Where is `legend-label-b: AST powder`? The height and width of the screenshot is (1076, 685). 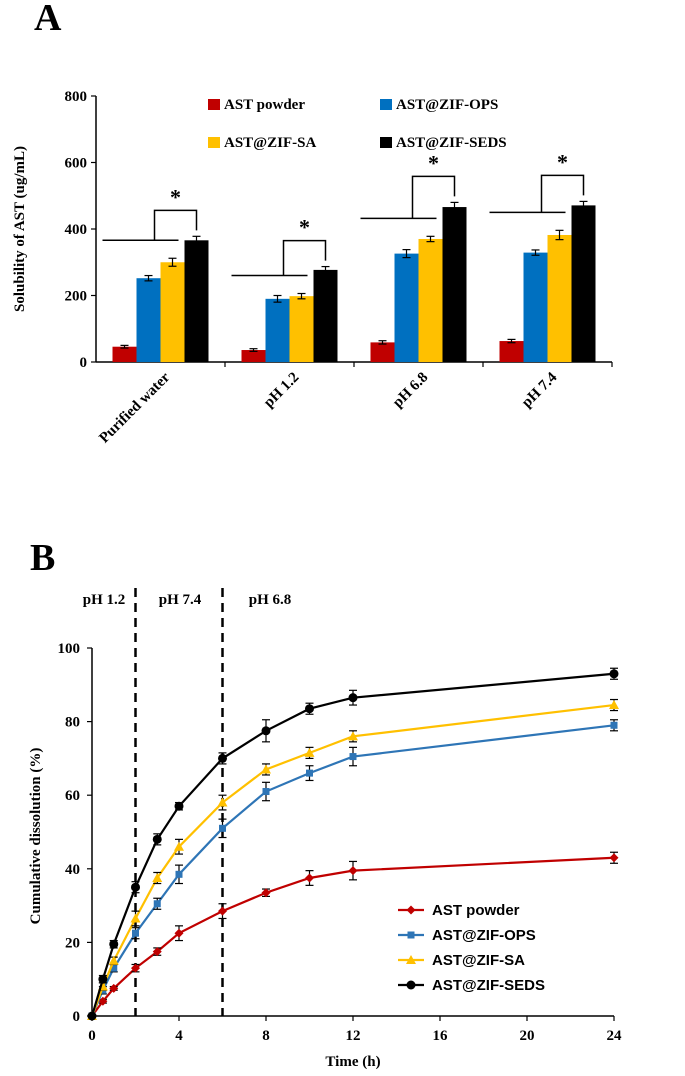
legend-label-b: AST powder is located at coordinates (476, 910).